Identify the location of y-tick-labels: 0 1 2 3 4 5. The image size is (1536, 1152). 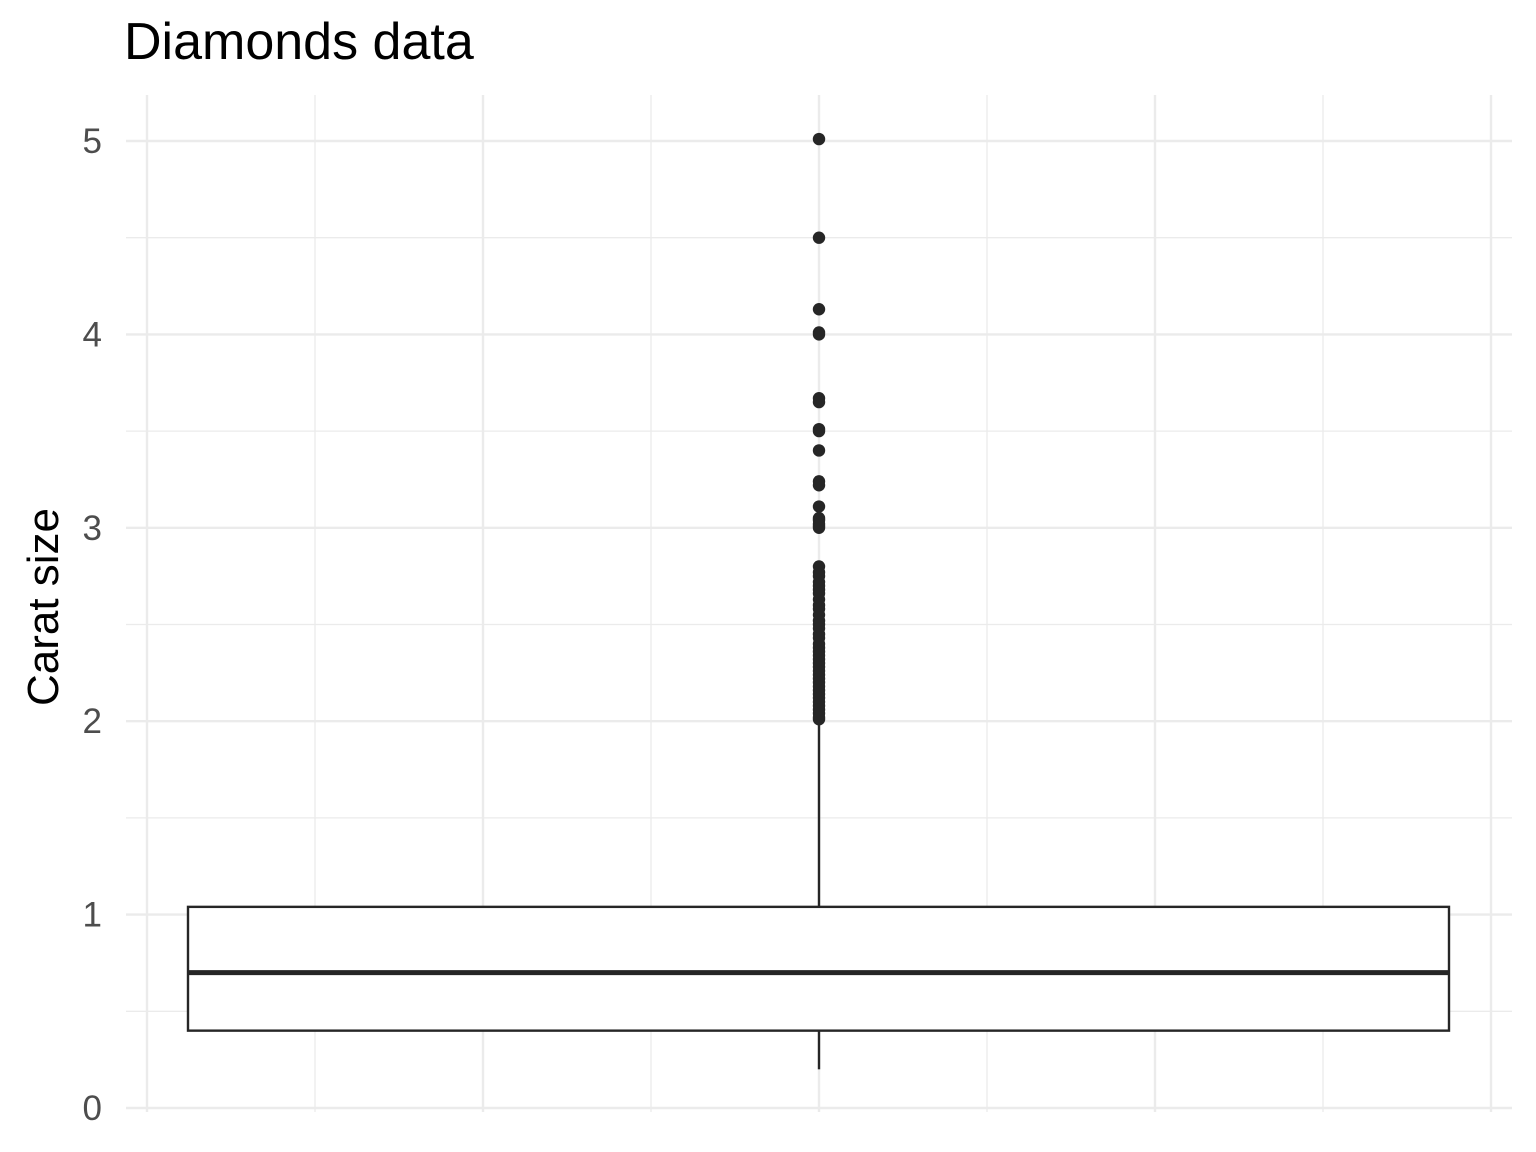
(92, 625).